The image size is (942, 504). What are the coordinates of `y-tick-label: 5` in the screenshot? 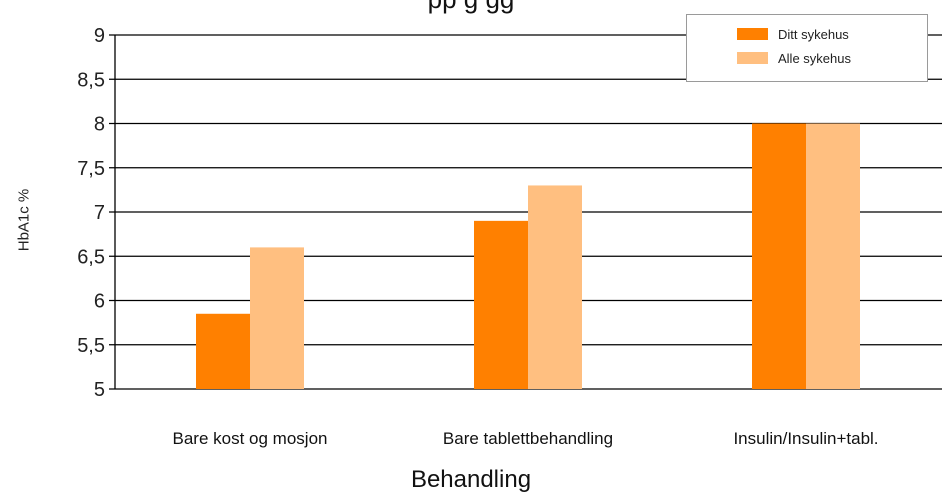 It's located at (99, 390).